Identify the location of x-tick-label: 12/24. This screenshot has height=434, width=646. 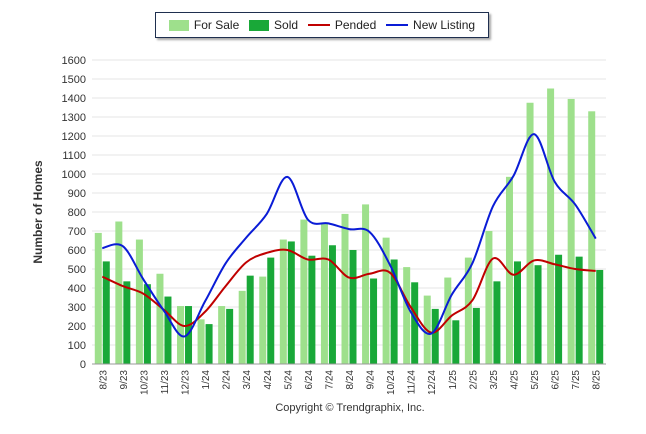
(432, 382).